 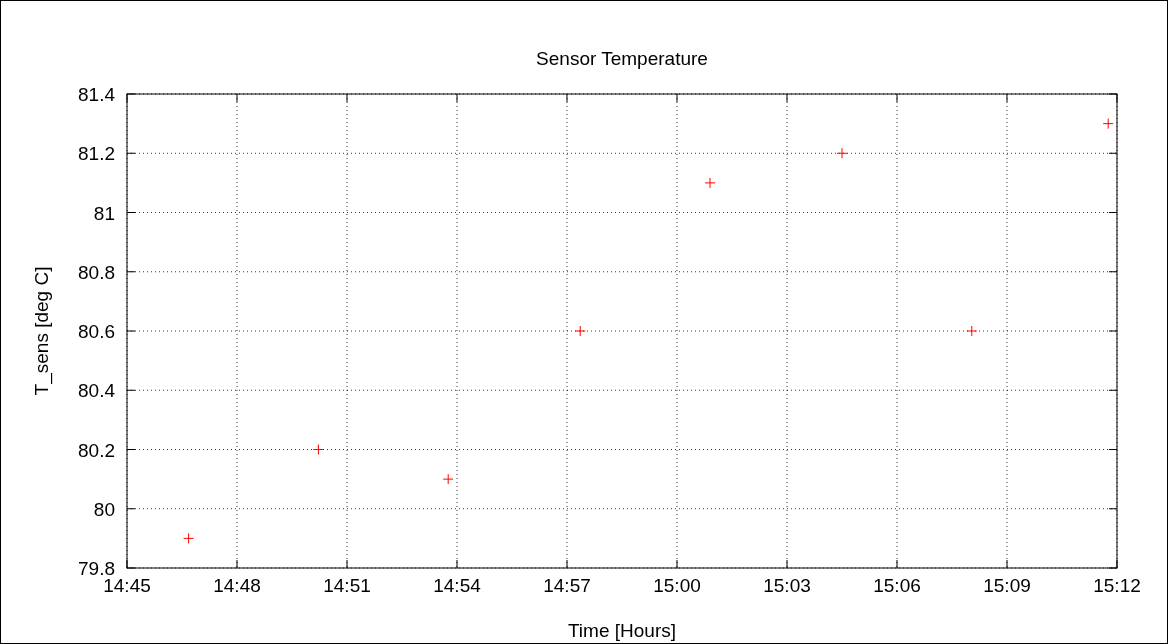 I want to click on y-axis-title: T_sens [deg C], so click(x=42, y=331).